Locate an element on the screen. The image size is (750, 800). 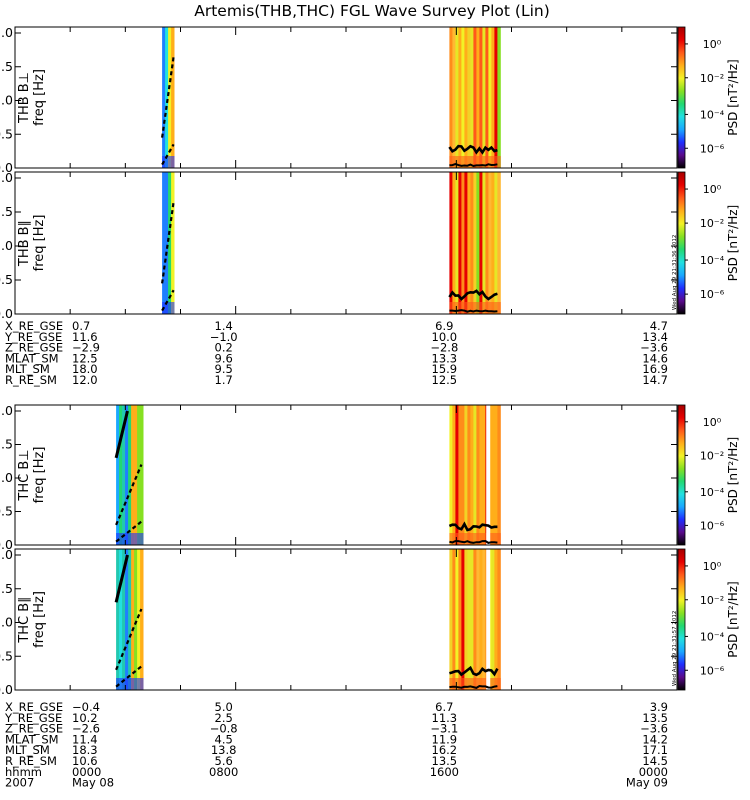
ephem-value: 12.5 is located at coordinates (85, 358).